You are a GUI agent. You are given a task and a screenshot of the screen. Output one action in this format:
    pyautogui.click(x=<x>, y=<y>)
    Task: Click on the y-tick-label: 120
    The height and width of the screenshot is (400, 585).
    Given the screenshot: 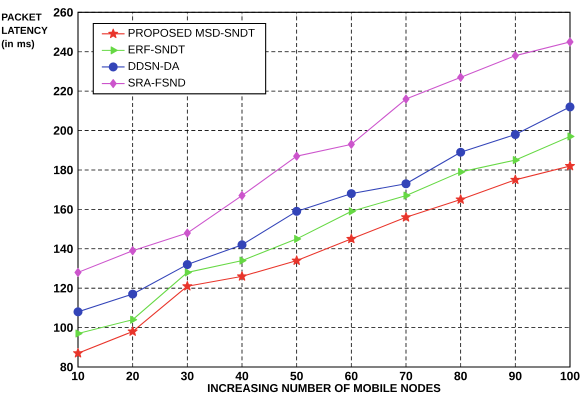 What is the action you would take?
    pyautogui.click(x=63, y=288)
    